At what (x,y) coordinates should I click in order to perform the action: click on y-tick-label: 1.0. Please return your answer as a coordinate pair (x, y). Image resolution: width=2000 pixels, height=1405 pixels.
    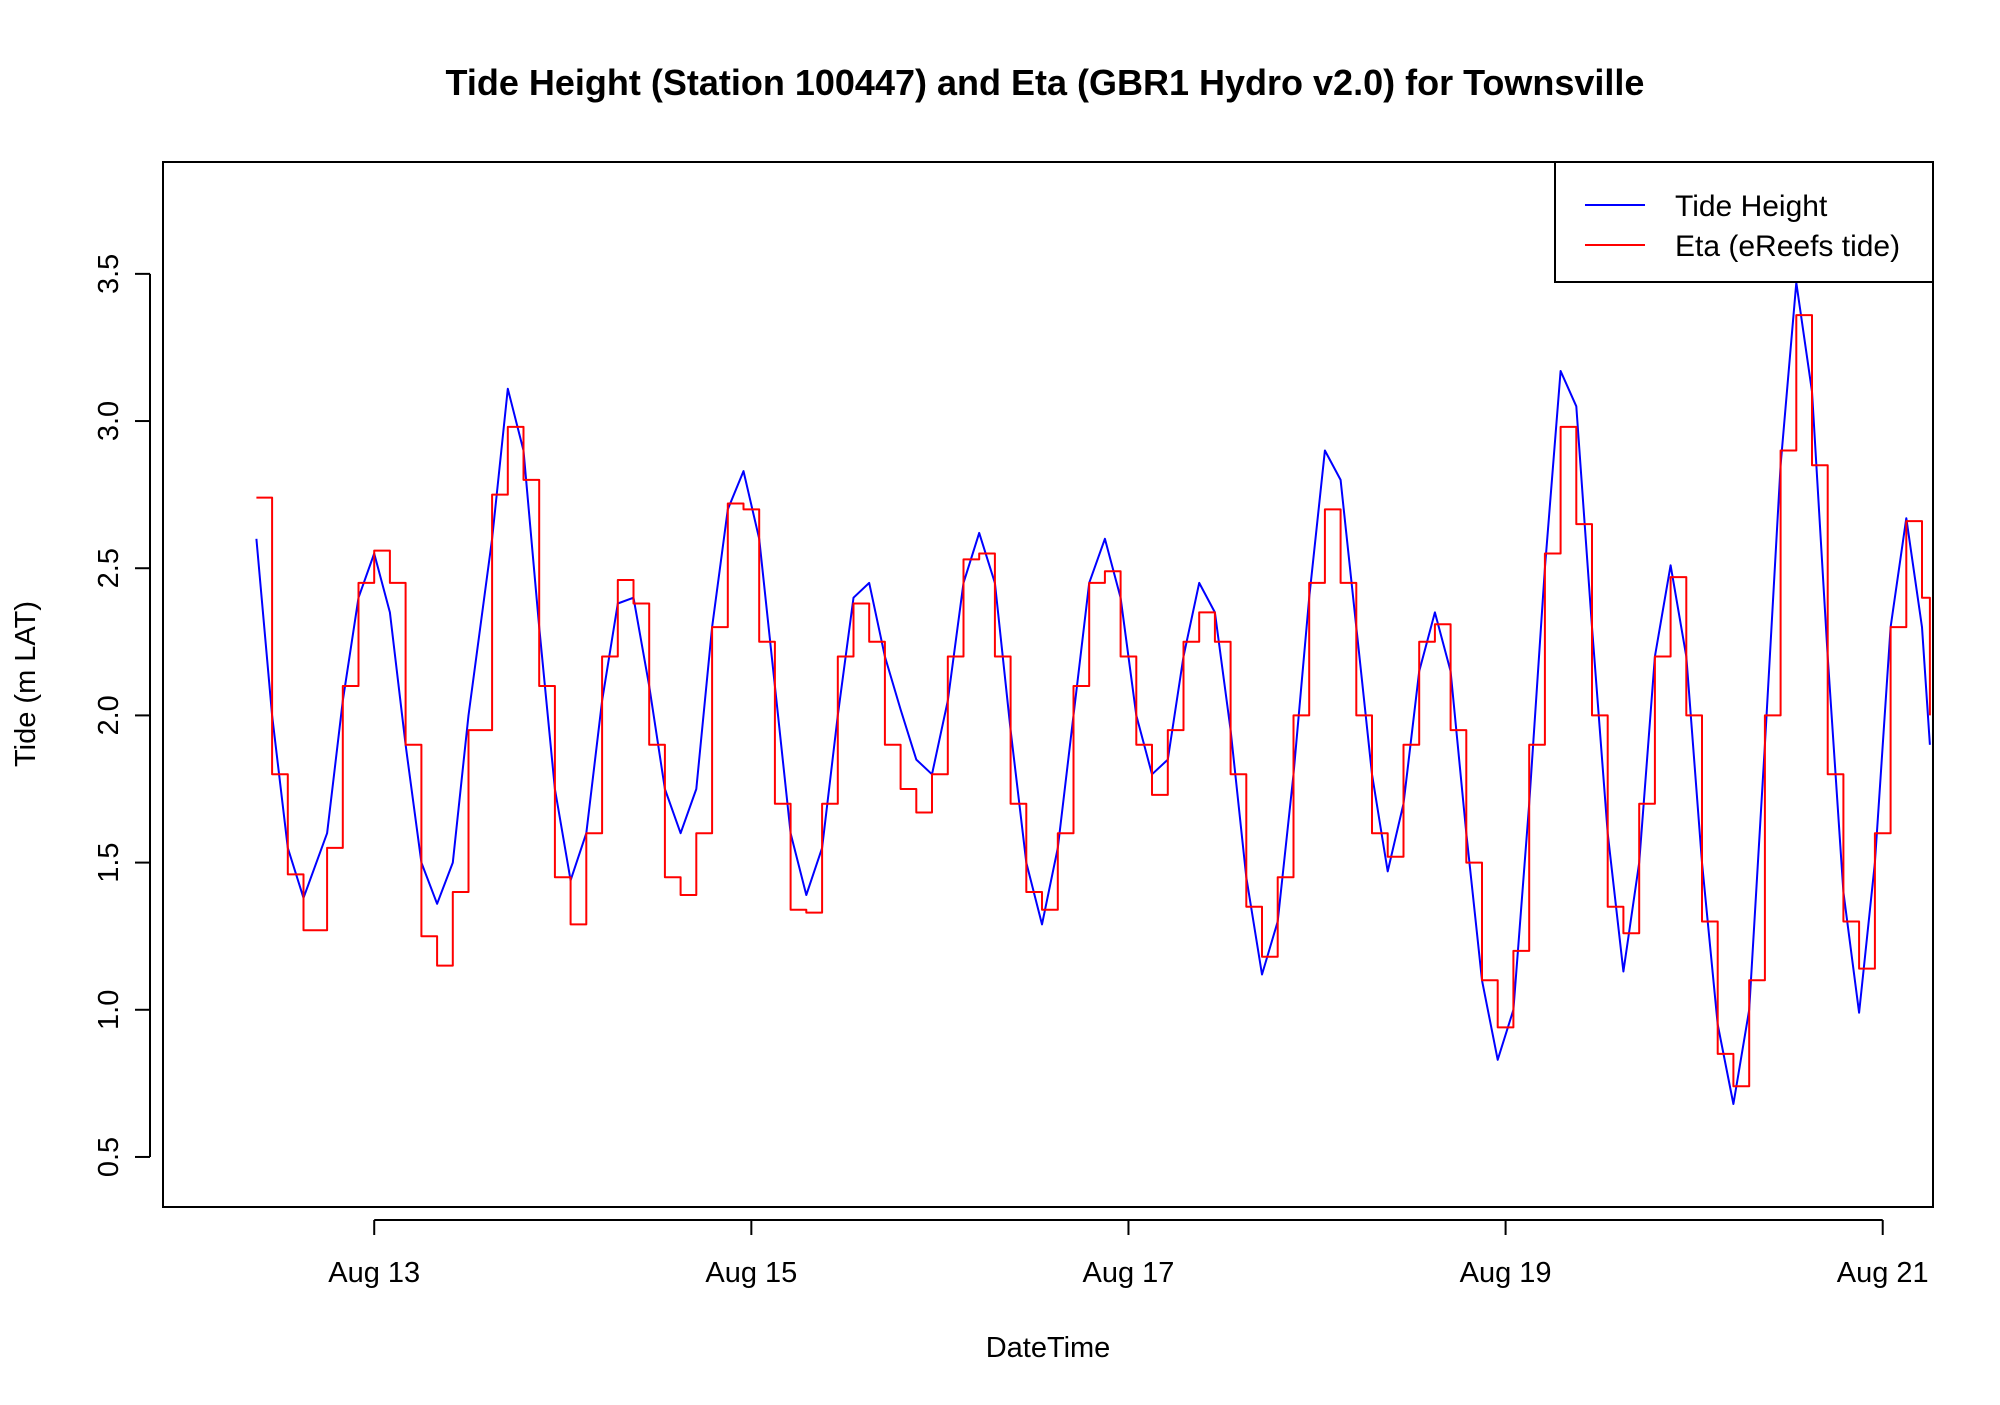
    Looking at the image, I should click on (109, 1010).